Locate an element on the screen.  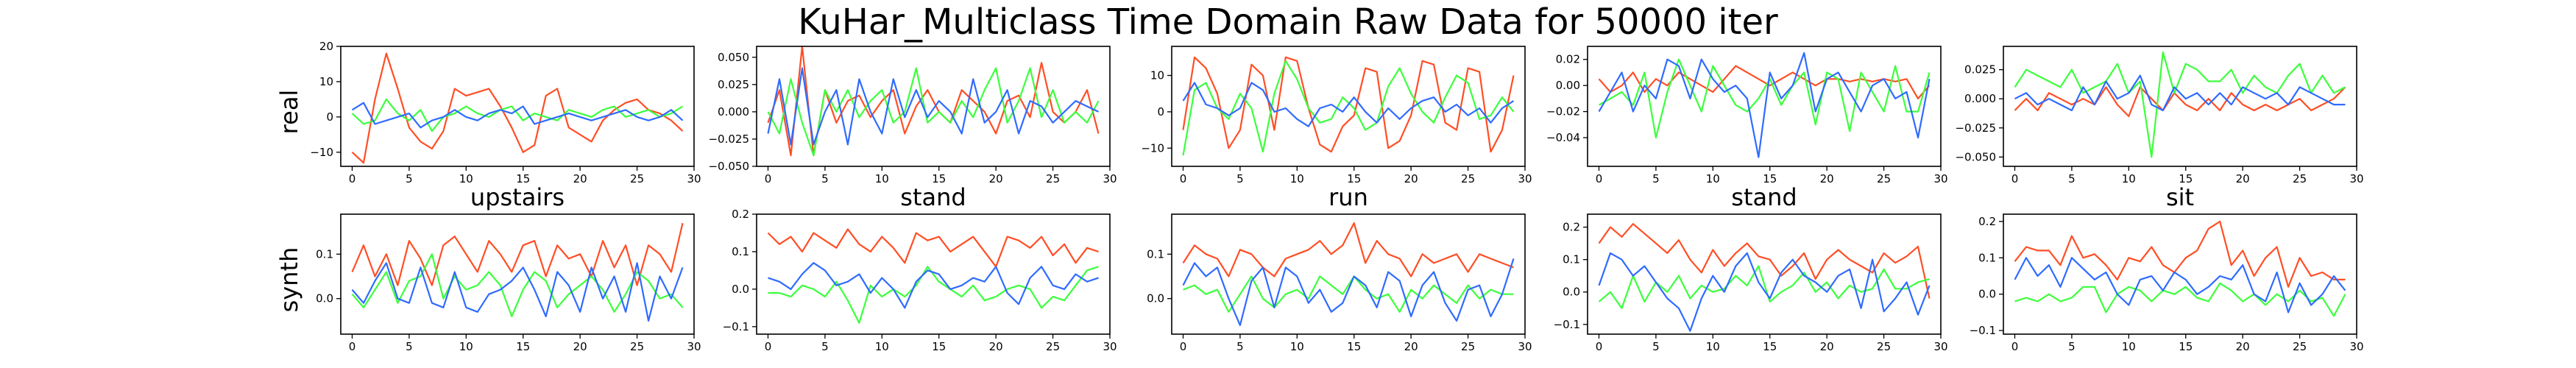
subplot-synth-2: −0.1 0.0 0.1 0.2 0 5 10 15 20 25 30 is located at coordinates (920, 280).